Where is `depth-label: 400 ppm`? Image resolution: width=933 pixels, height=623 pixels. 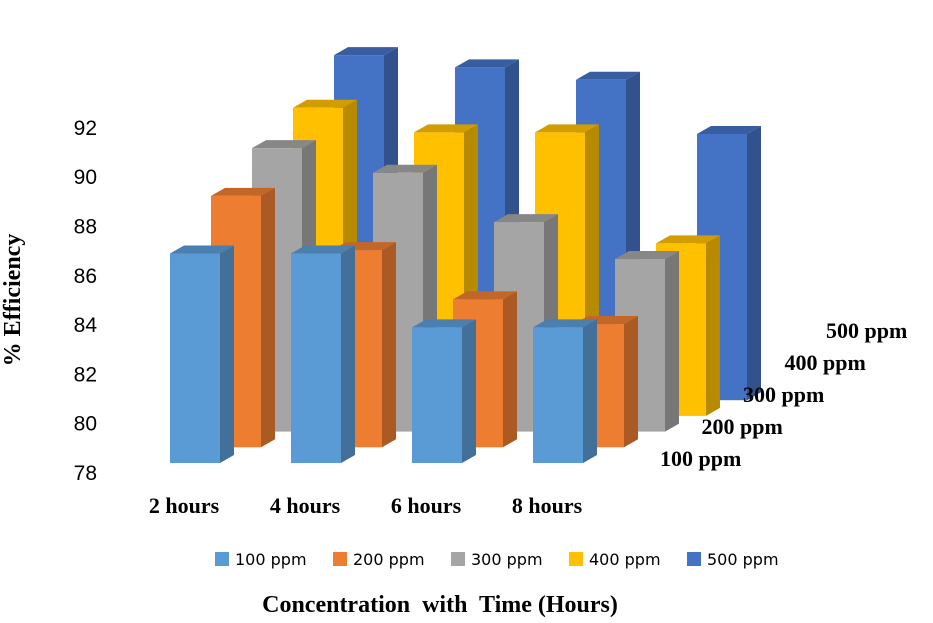
depth-label: 400 ppm is located at coordinates (825, 362).